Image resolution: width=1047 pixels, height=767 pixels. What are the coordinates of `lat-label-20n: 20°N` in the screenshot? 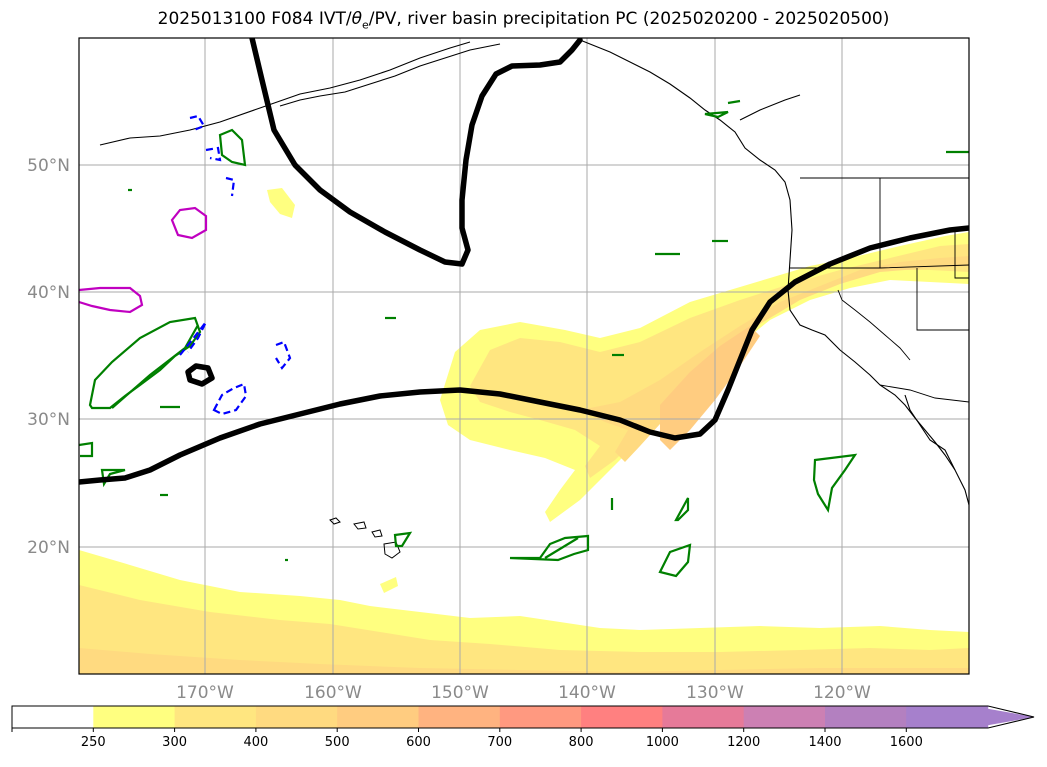 It's located at (48, 548).